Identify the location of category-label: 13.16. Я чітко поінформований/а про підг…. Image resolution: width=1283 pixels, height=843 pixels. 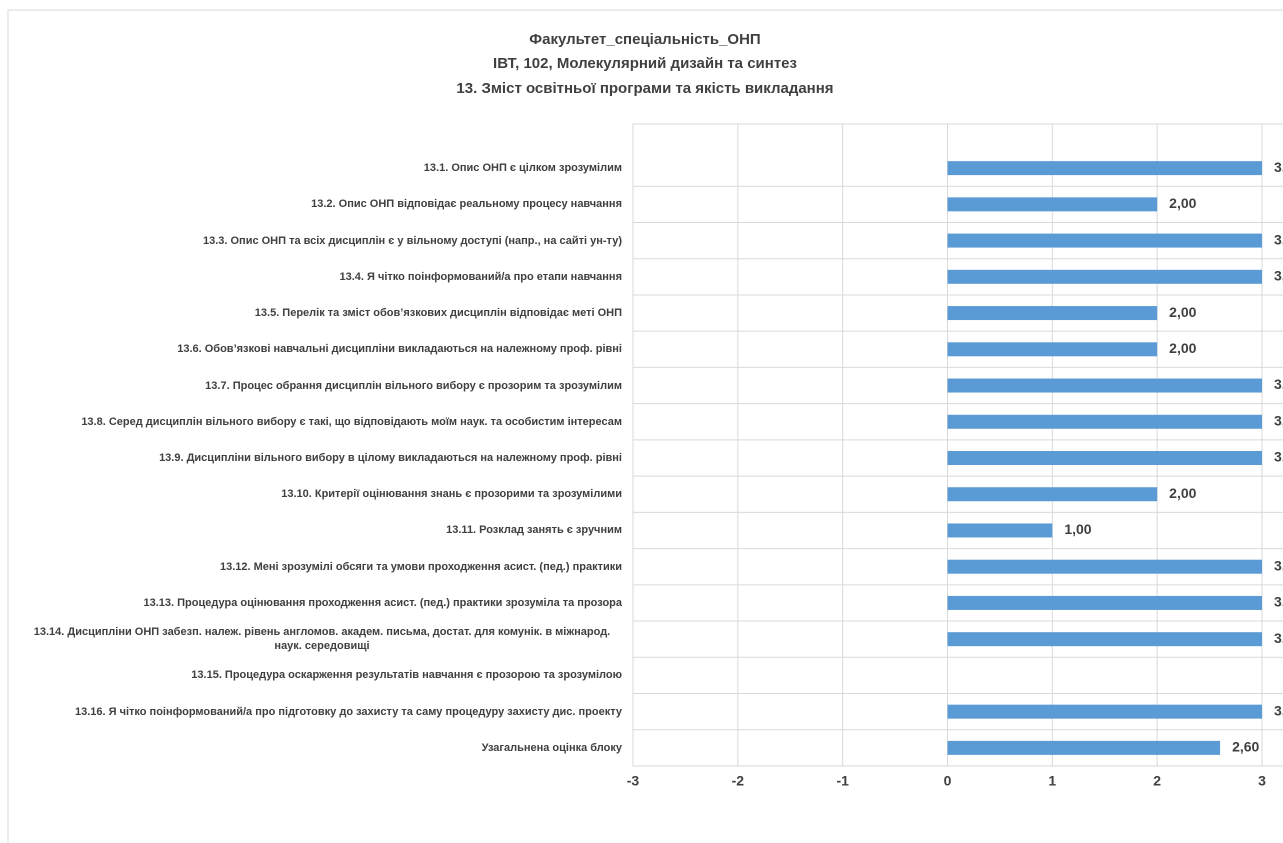
(348, 711).